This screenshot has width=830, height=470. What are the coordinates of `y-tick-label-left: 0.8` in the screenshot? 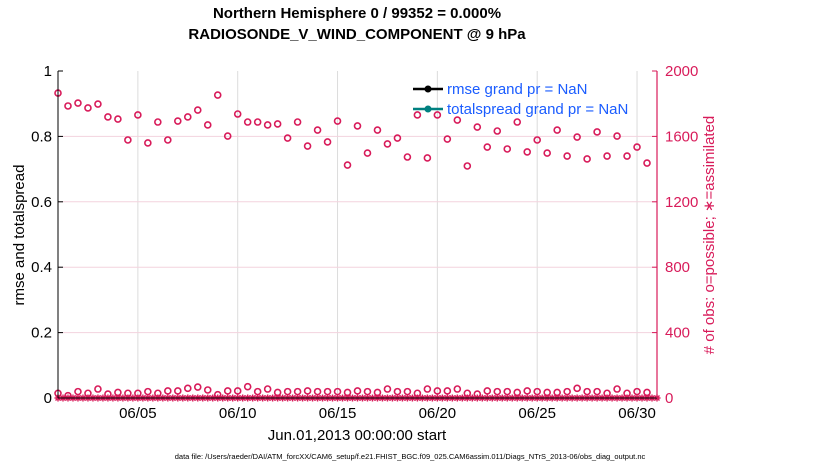 It's located at (41, 136).